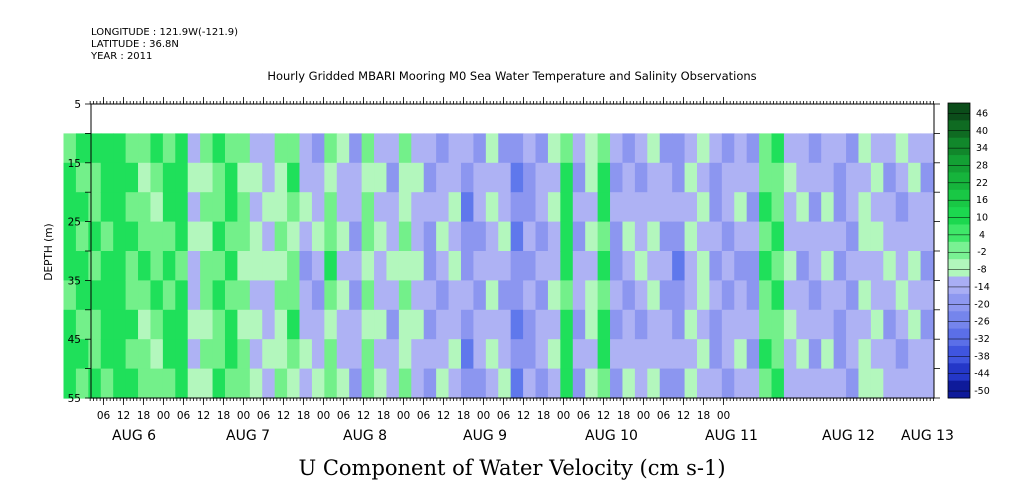 Image resolution: width=1009 pixels, height=504 pixels. What do you see at coordinates (303, 416) in the screenshot?
I see `x-hour-label: 18` at bounding box center [303, 416].